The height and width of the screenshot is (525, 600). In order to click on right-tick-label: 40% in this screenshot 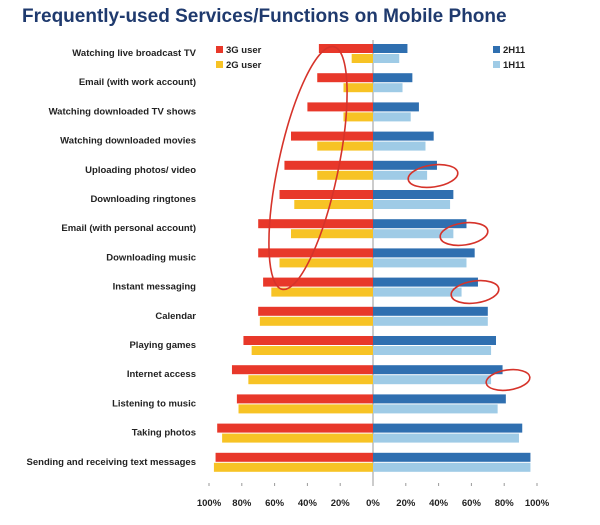, I will do `click(439, 503)`.